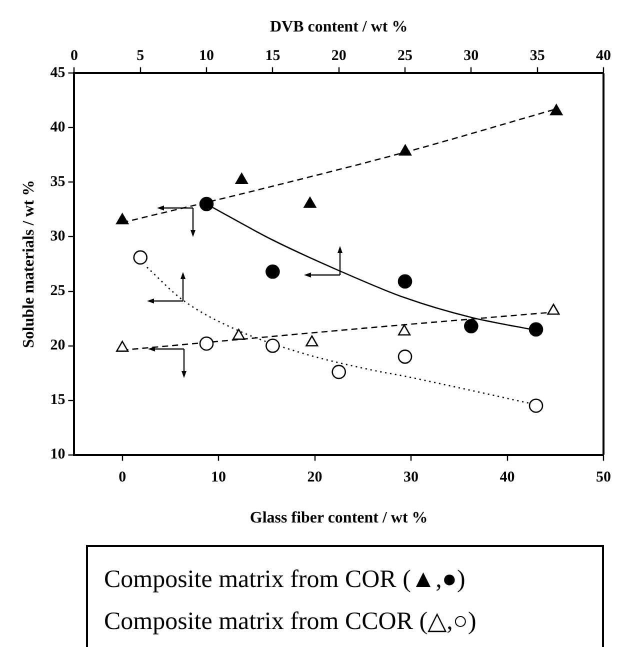 Image resolution: width=619 pixels, height=647 pixels. What do you see at coordinates (471, 56) in the screenshot?
I see `x2-tick-label: 30` at bounding box center [471, 56].